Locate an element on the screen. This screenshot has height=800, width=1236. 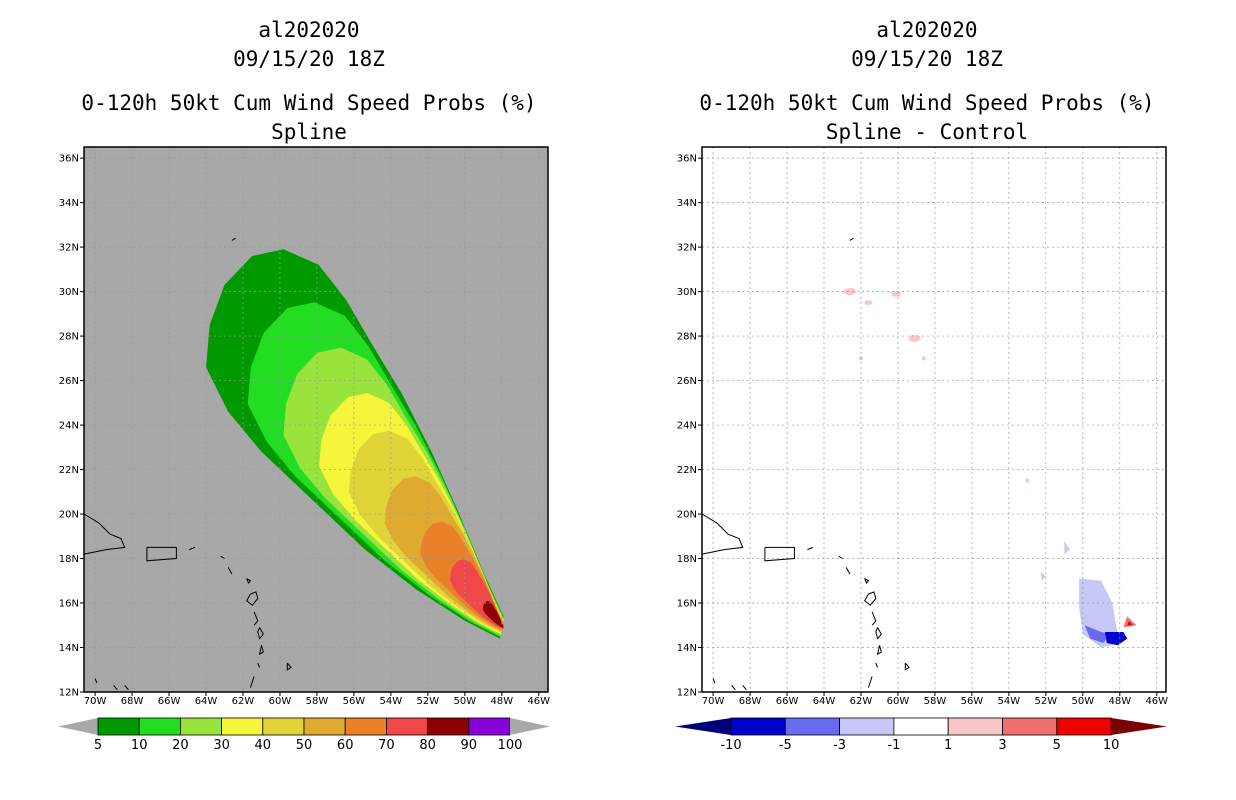
longitude-label: 68W is located at coordinates (132, 701).